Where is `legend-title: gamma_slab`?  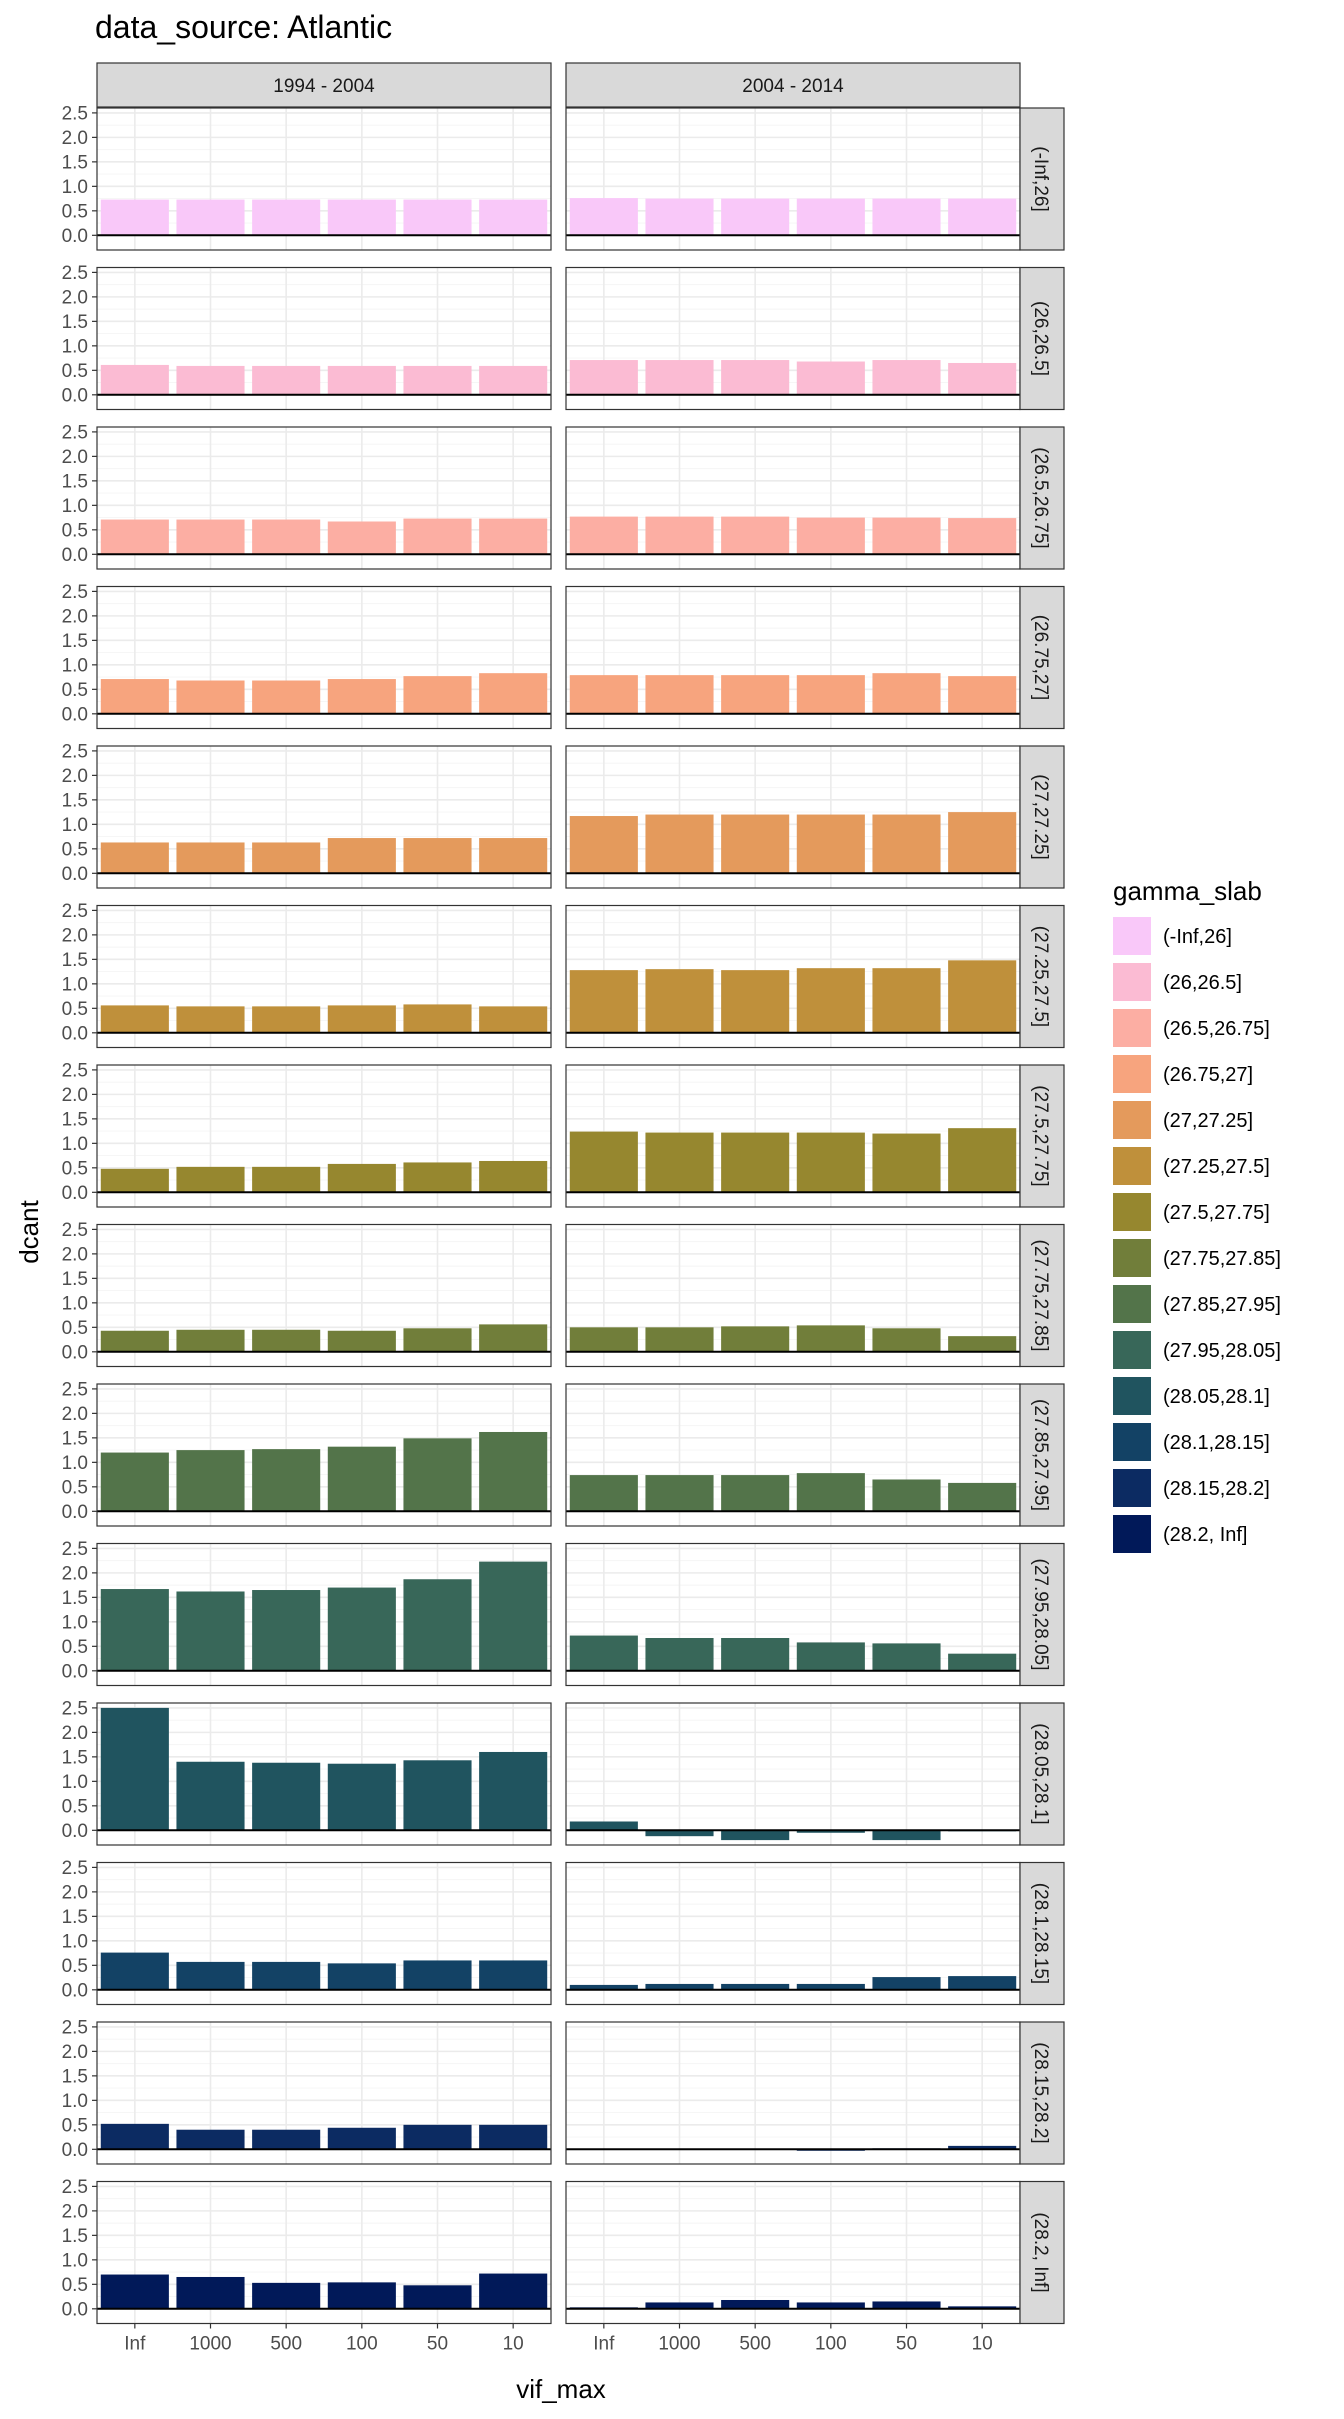
legend-title: gamma_slab is located at coordinates (1187, 891).